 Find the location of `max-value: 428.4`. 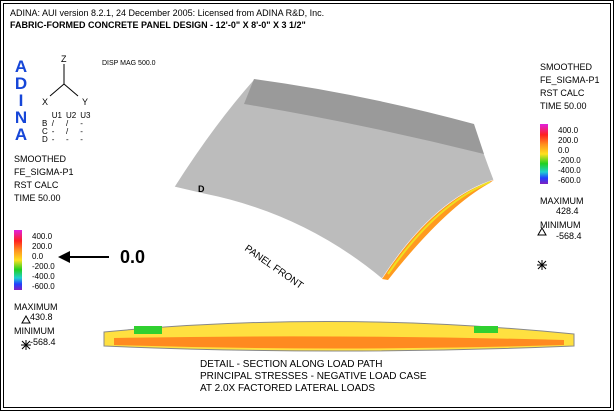

max-value: 428.4 is located at coordinates (567, 211).